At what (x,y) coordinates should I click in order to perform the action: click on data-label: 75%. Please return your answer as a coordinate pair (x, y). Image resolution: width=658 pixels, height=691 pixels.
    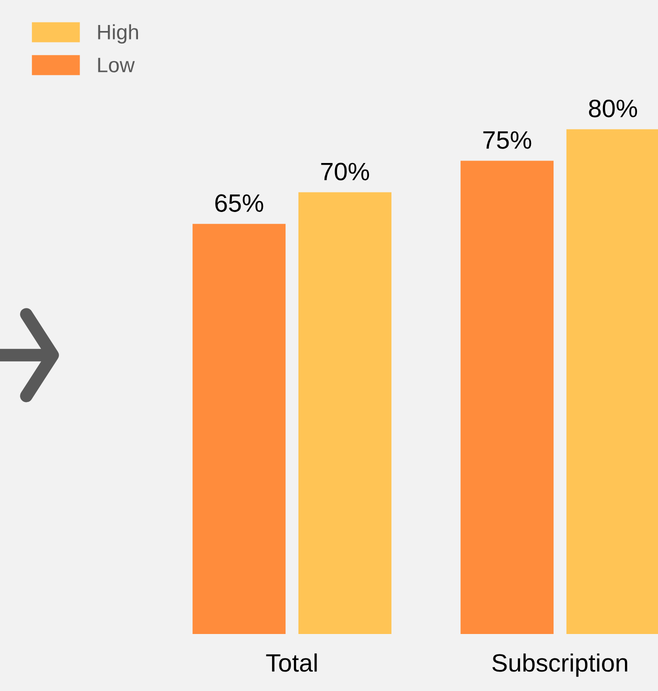
    Looking at the image, I should click on (507, 140).